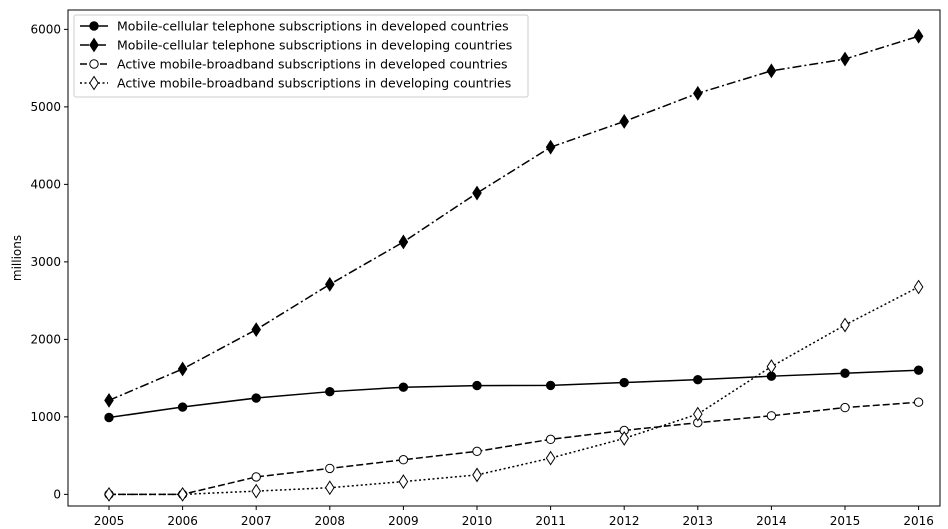 The image size is (948, 529). What do you see at coordinates (771, 521) in the screenshot?
I see `x-tick-label: 2014` at bounding box center [771, 521].